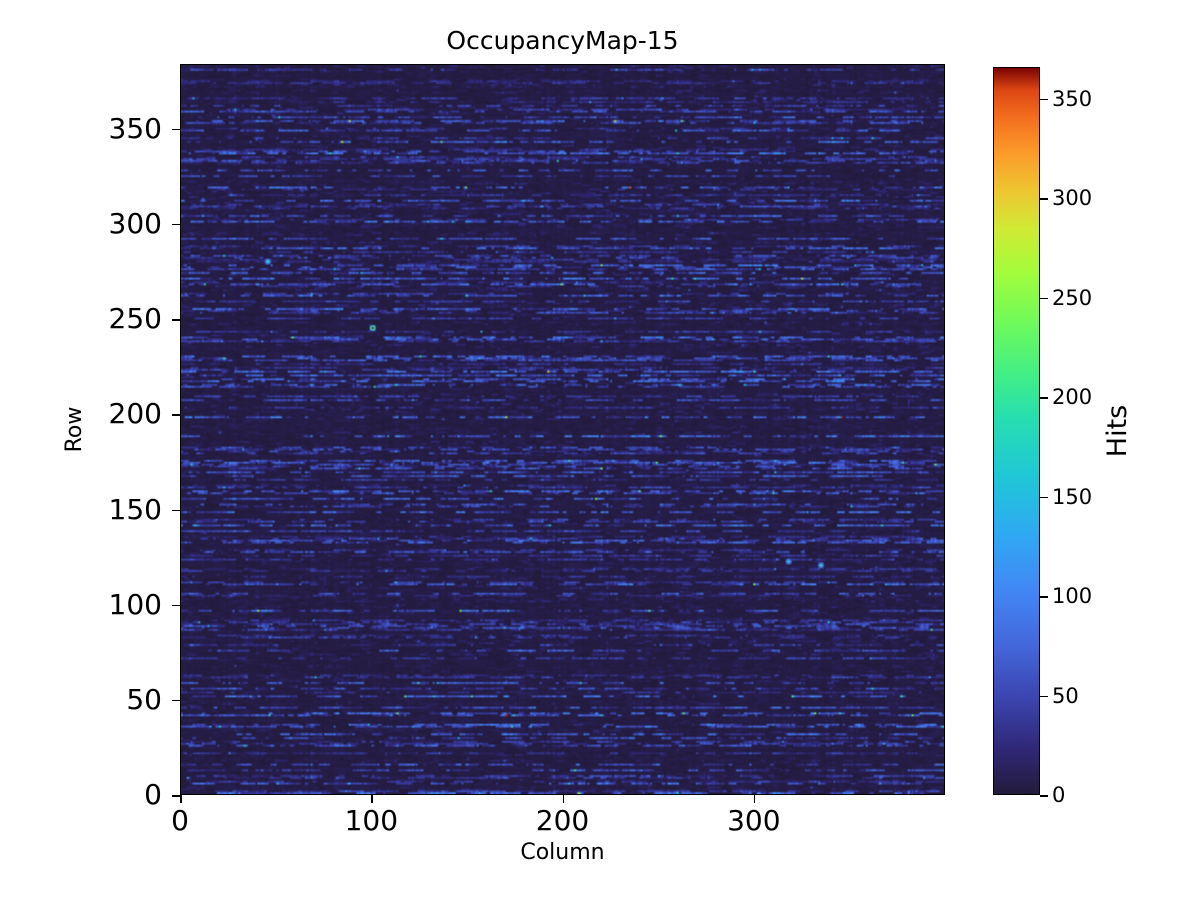  I want to click on colorbar-gradient, so click(1016, 431).